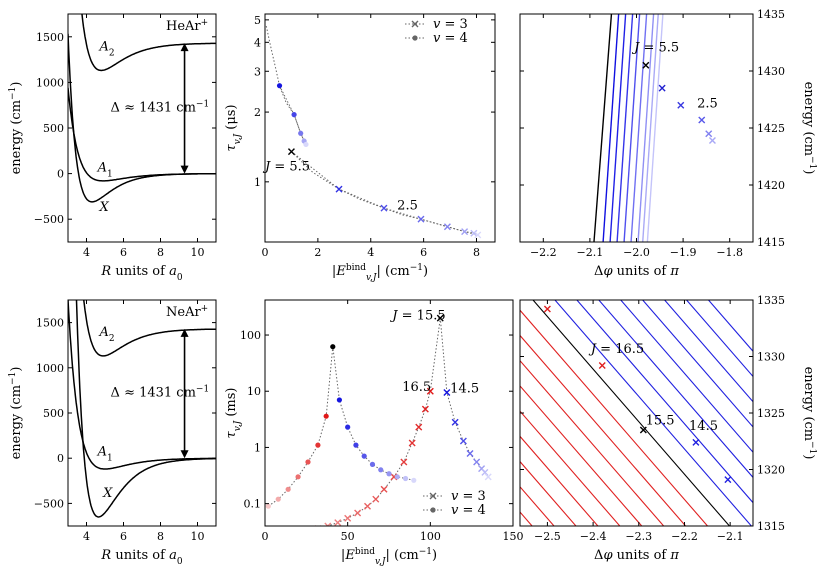  Describe the element at coordinates (233, 127) in the screenshot. I see `y-axis-label: τv,J (μs)` at that location.